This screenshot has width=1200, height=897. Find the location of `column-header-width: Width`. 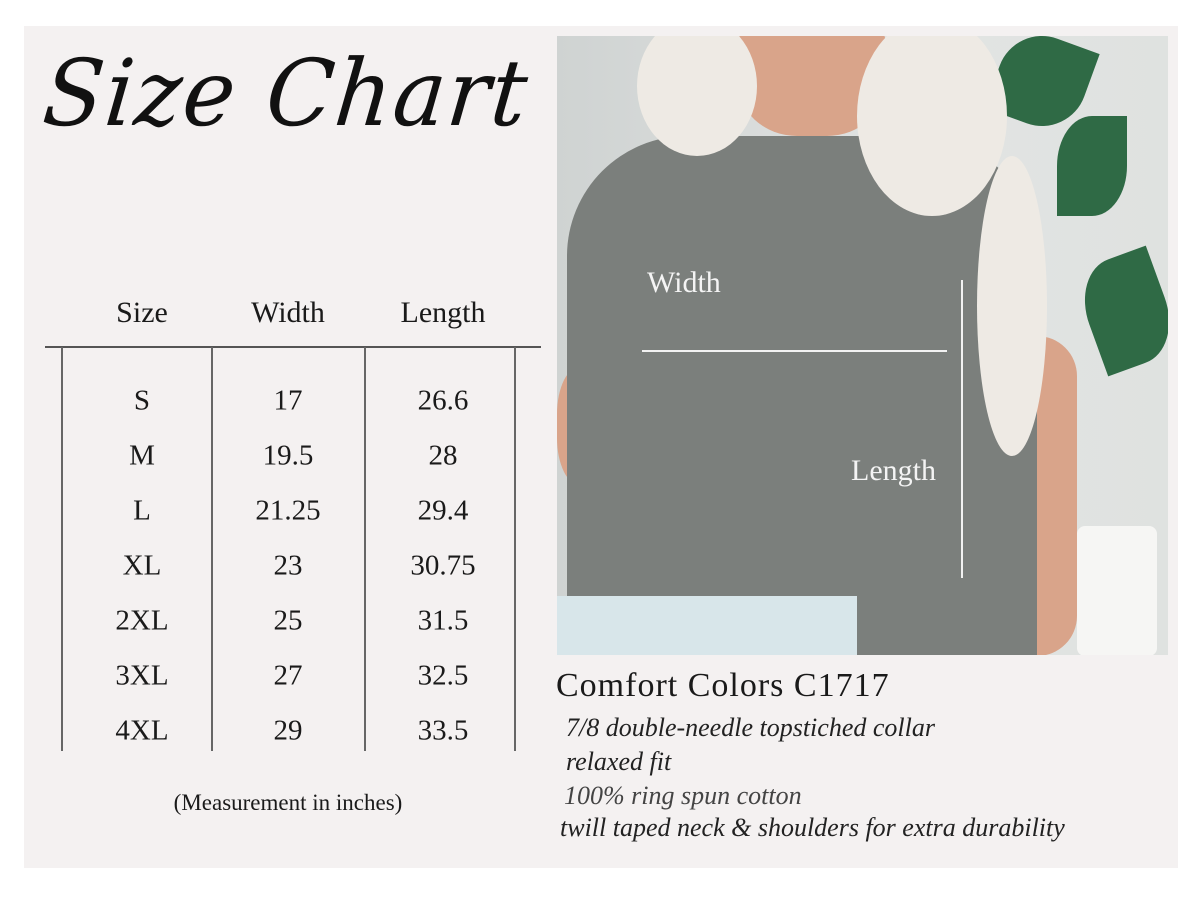

column-header-width: Width is located at coordinates (288, 312).